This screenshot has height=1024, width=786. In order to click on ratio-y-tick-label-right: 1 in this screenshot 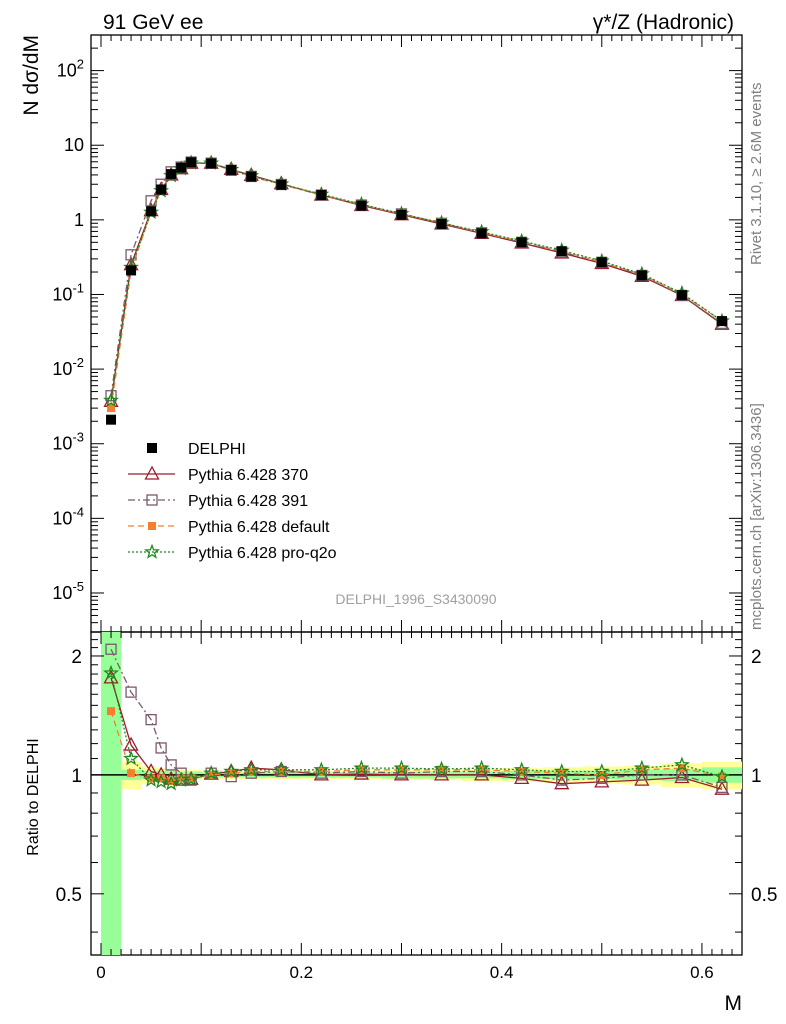, I will do `click(756, 776)`.